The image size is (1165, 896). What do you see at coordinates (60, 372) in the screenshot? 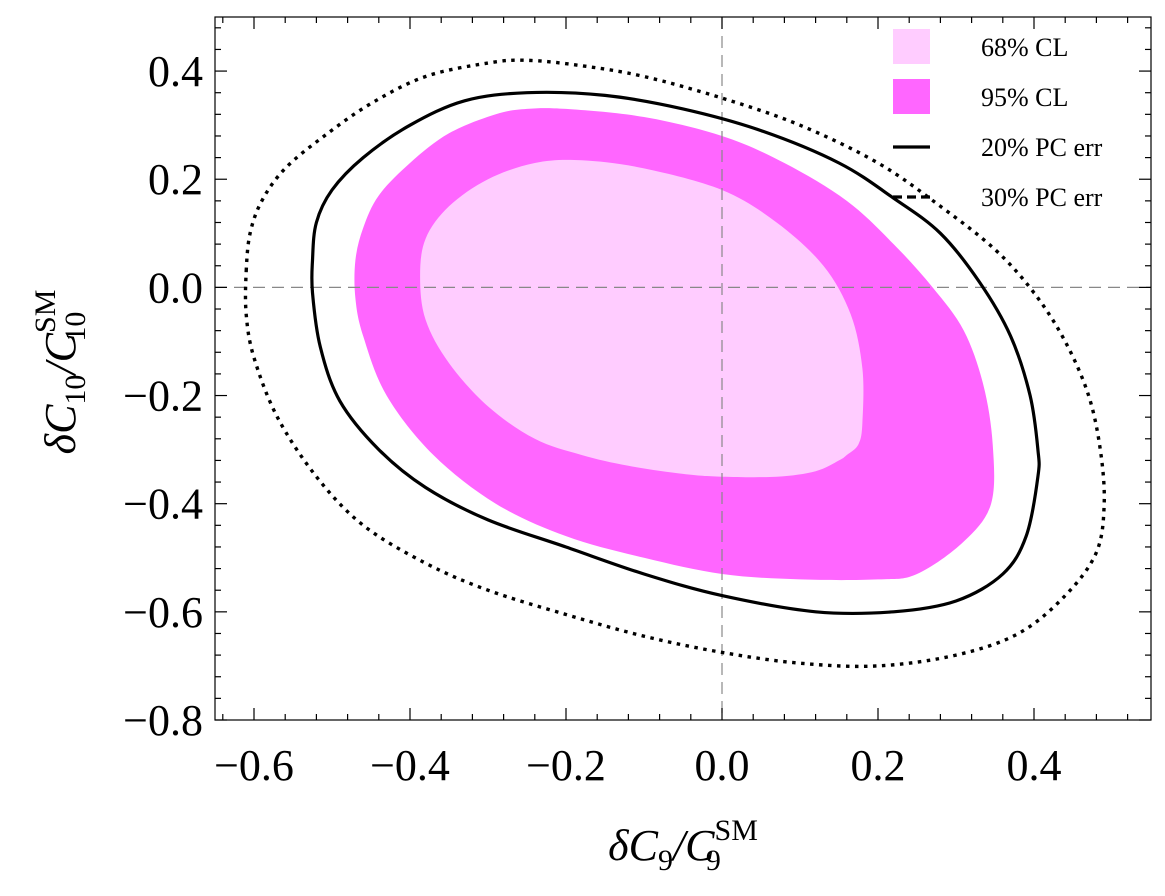
I see `y-axis-title: δC10/CSM10` at bounding box center [60, 372].